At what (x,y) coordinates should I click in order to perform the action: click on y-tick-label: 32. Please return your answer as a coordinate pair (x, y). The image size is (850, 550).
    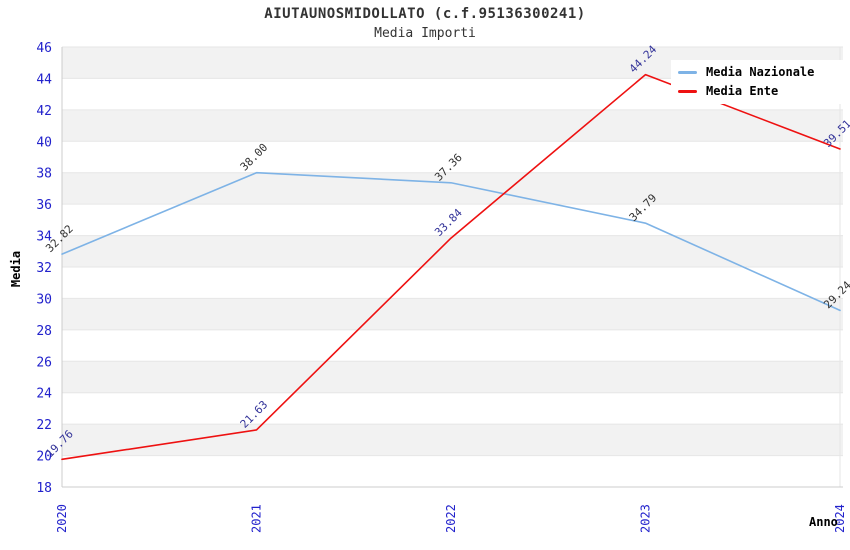
    Looking at the image, I should click on (44, 268).